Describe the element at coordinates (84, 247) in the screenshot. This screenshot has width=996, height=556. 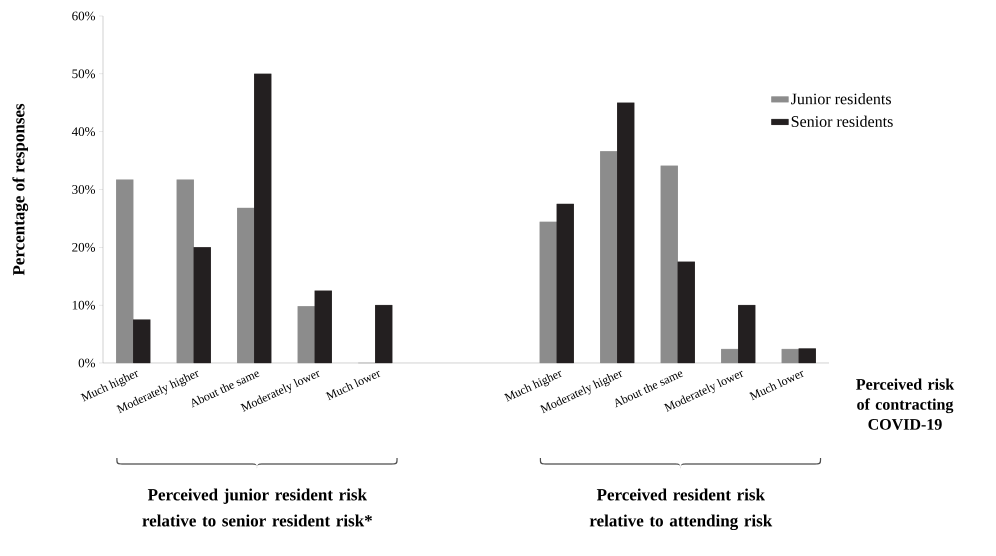
I see `y-tick-label: 20%` at that location.